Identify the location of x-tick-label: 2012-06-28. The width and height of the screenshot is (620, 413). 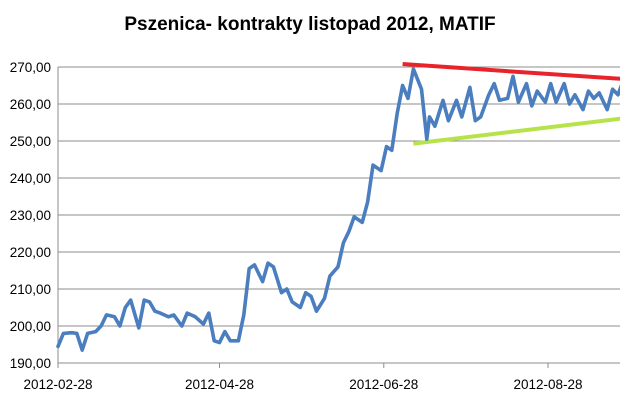
(383, 384).